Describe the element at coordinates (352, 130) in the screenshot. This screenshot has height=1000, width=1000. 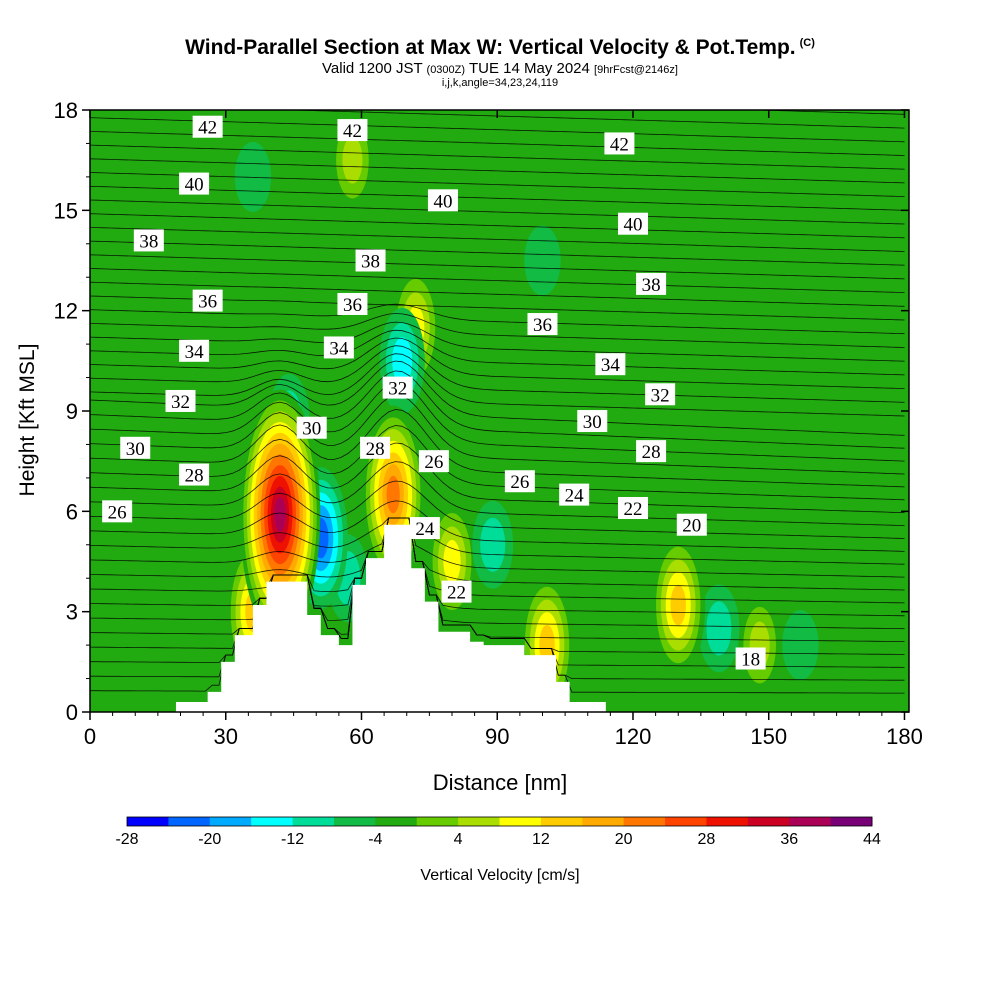
I see `theta-label: 42` at that location.